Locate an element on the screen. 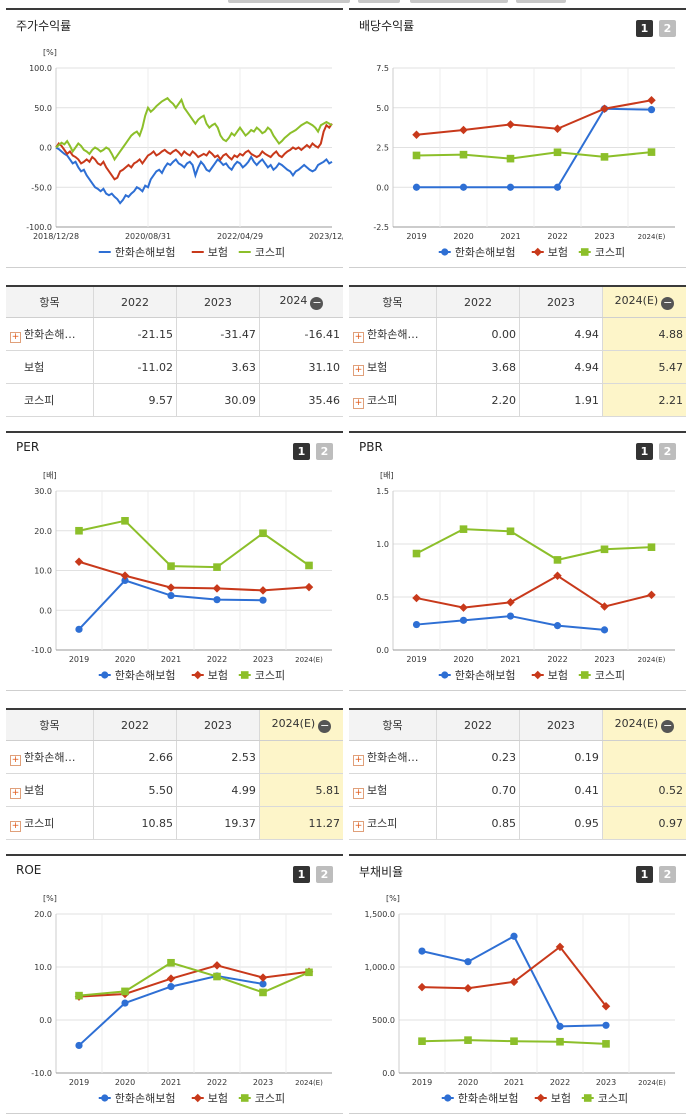 This screenshot has height=1115, width=691. row-label: +코스피 is located at coordinates (50, 823).